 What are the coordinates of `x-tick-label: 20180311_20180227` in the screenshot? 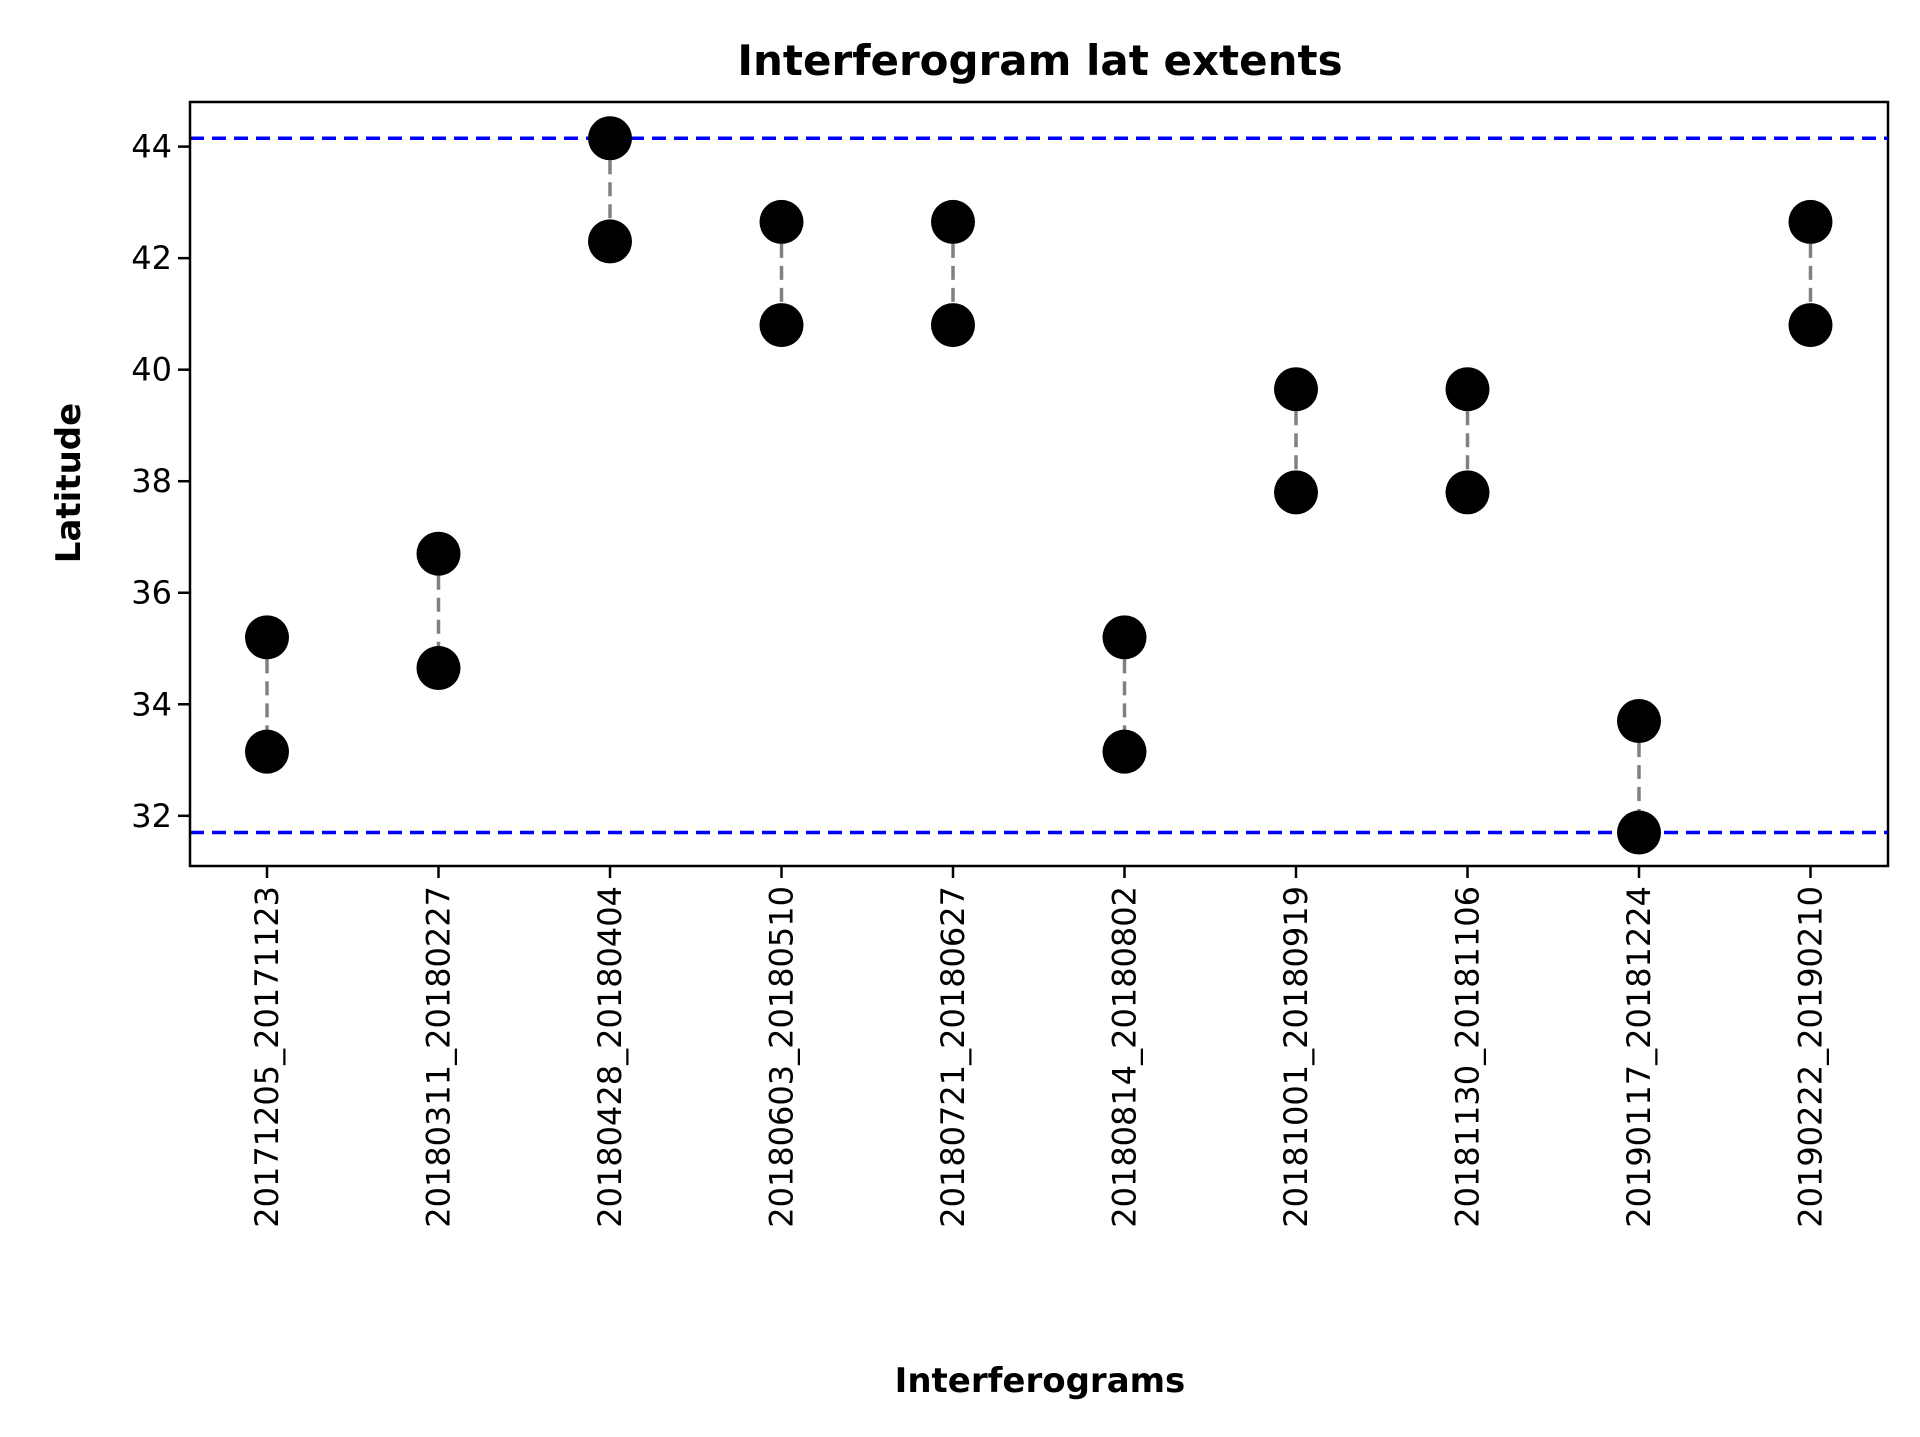 It's located at (439, 1057).